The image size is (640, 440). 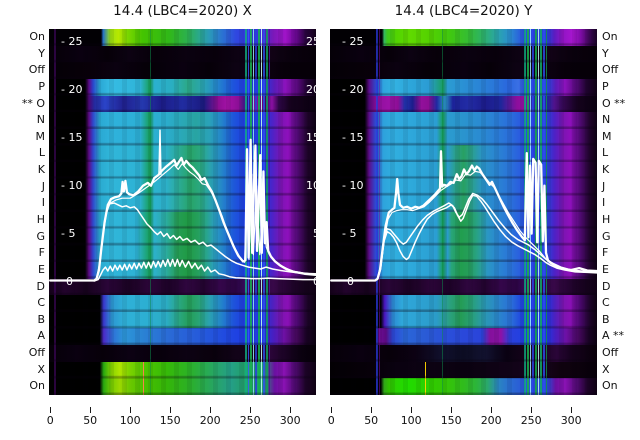 What do you see at coordinates (36, 70) in the screenshot?
I see `row-label-left-2: Off` at bounding box center [36, 70].